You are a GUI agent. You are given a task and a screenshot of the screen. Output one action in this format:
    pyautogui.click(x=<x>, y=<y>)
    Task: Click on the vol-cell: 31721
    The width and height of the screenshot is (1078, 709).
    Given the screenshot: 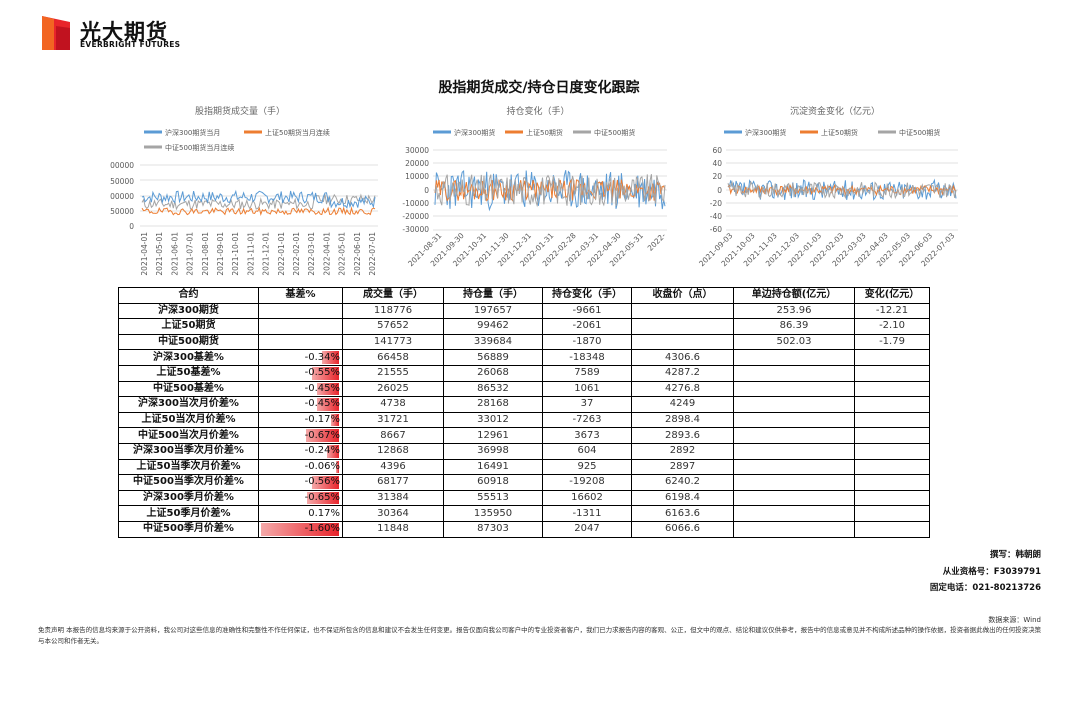 What is the action you would take?
    pyautogui.click(x=393, y=420)
    